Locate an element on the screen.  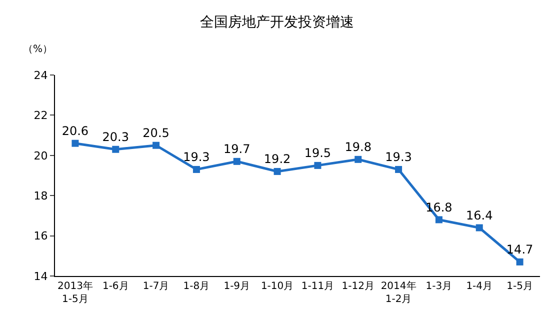
x-tick-label: 1-11月 is located at coordinates (317, 286).